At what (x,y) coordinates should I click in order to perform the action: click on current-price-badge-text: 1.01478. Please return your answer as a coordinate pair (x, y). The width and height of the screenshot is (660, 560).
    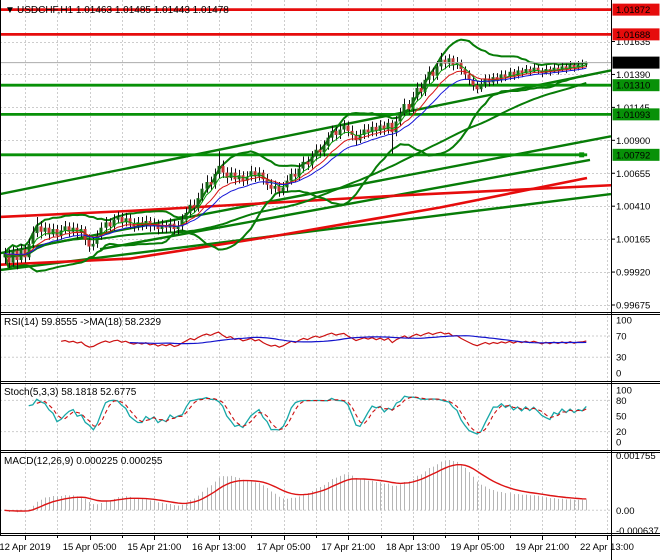
    Looking at the image, I should click on (633, 63).